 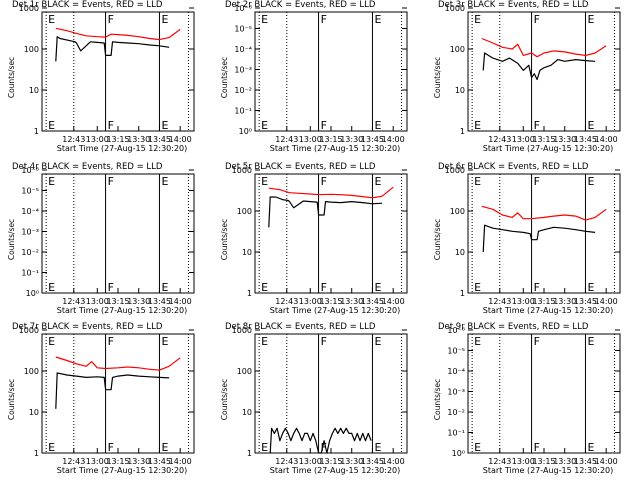 I want to click on y-tick-label: 10⁻², so click(x=30, y=252).